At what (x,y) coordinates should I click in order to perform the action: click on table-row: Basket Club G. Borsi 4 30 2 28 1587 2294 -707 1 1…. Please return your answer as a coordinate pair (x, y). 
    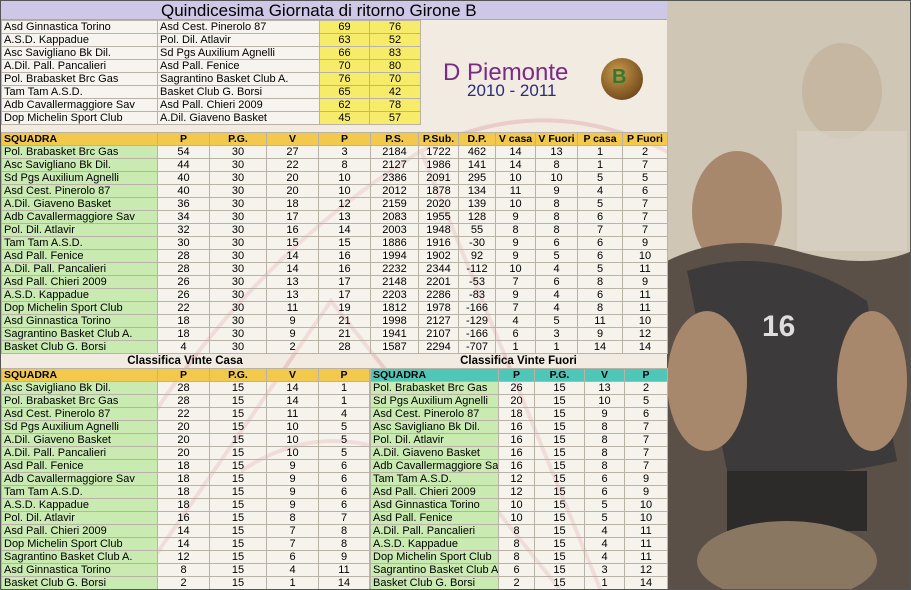
    Looking at the image, I should click on (334, 347).